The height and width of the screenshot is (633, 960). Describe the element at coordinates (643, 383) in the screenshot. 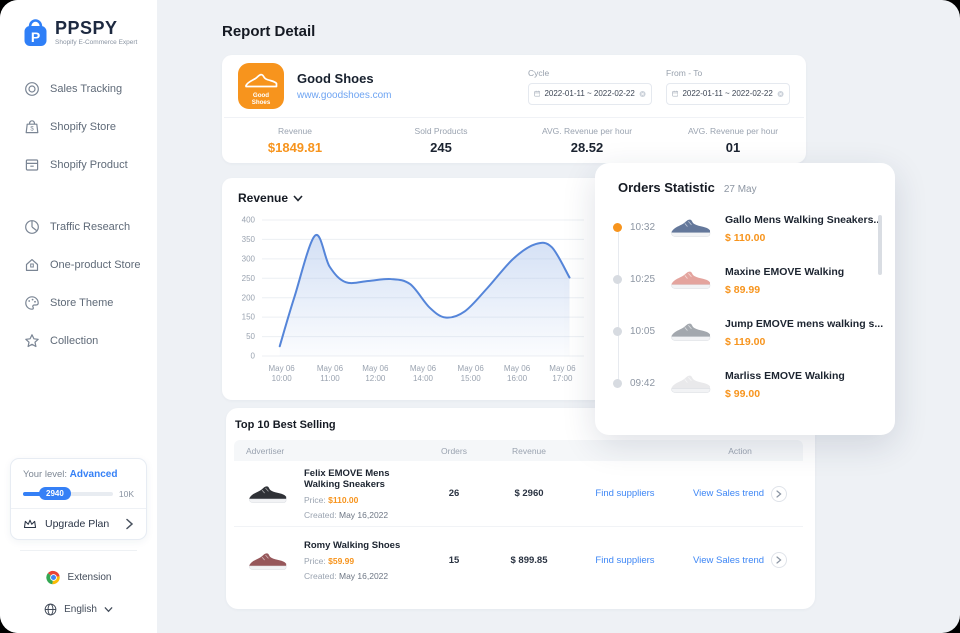

I see `order-time: 09:42` at that location.